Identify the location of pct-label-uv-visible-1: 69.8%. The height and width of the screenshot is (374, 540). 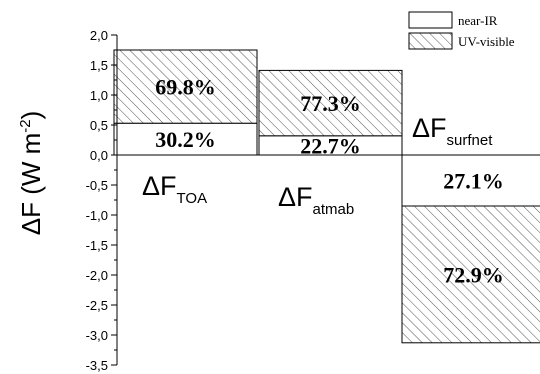
(185, 87).